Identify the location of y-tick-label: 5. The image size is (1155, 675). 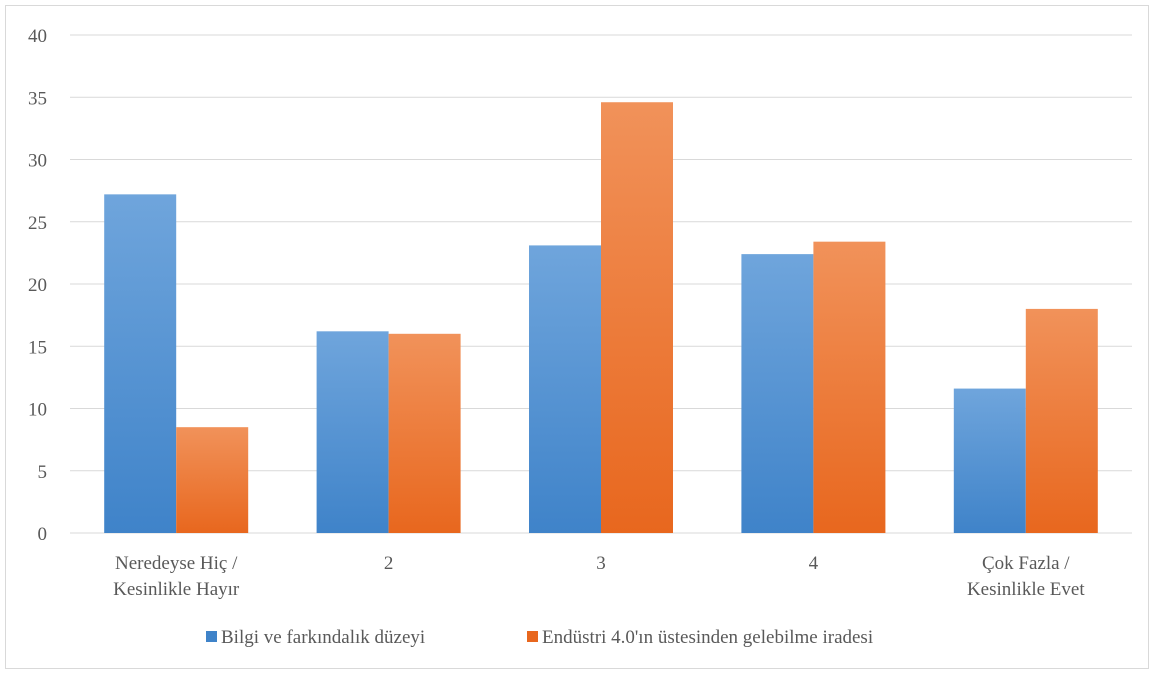
(43, 472).